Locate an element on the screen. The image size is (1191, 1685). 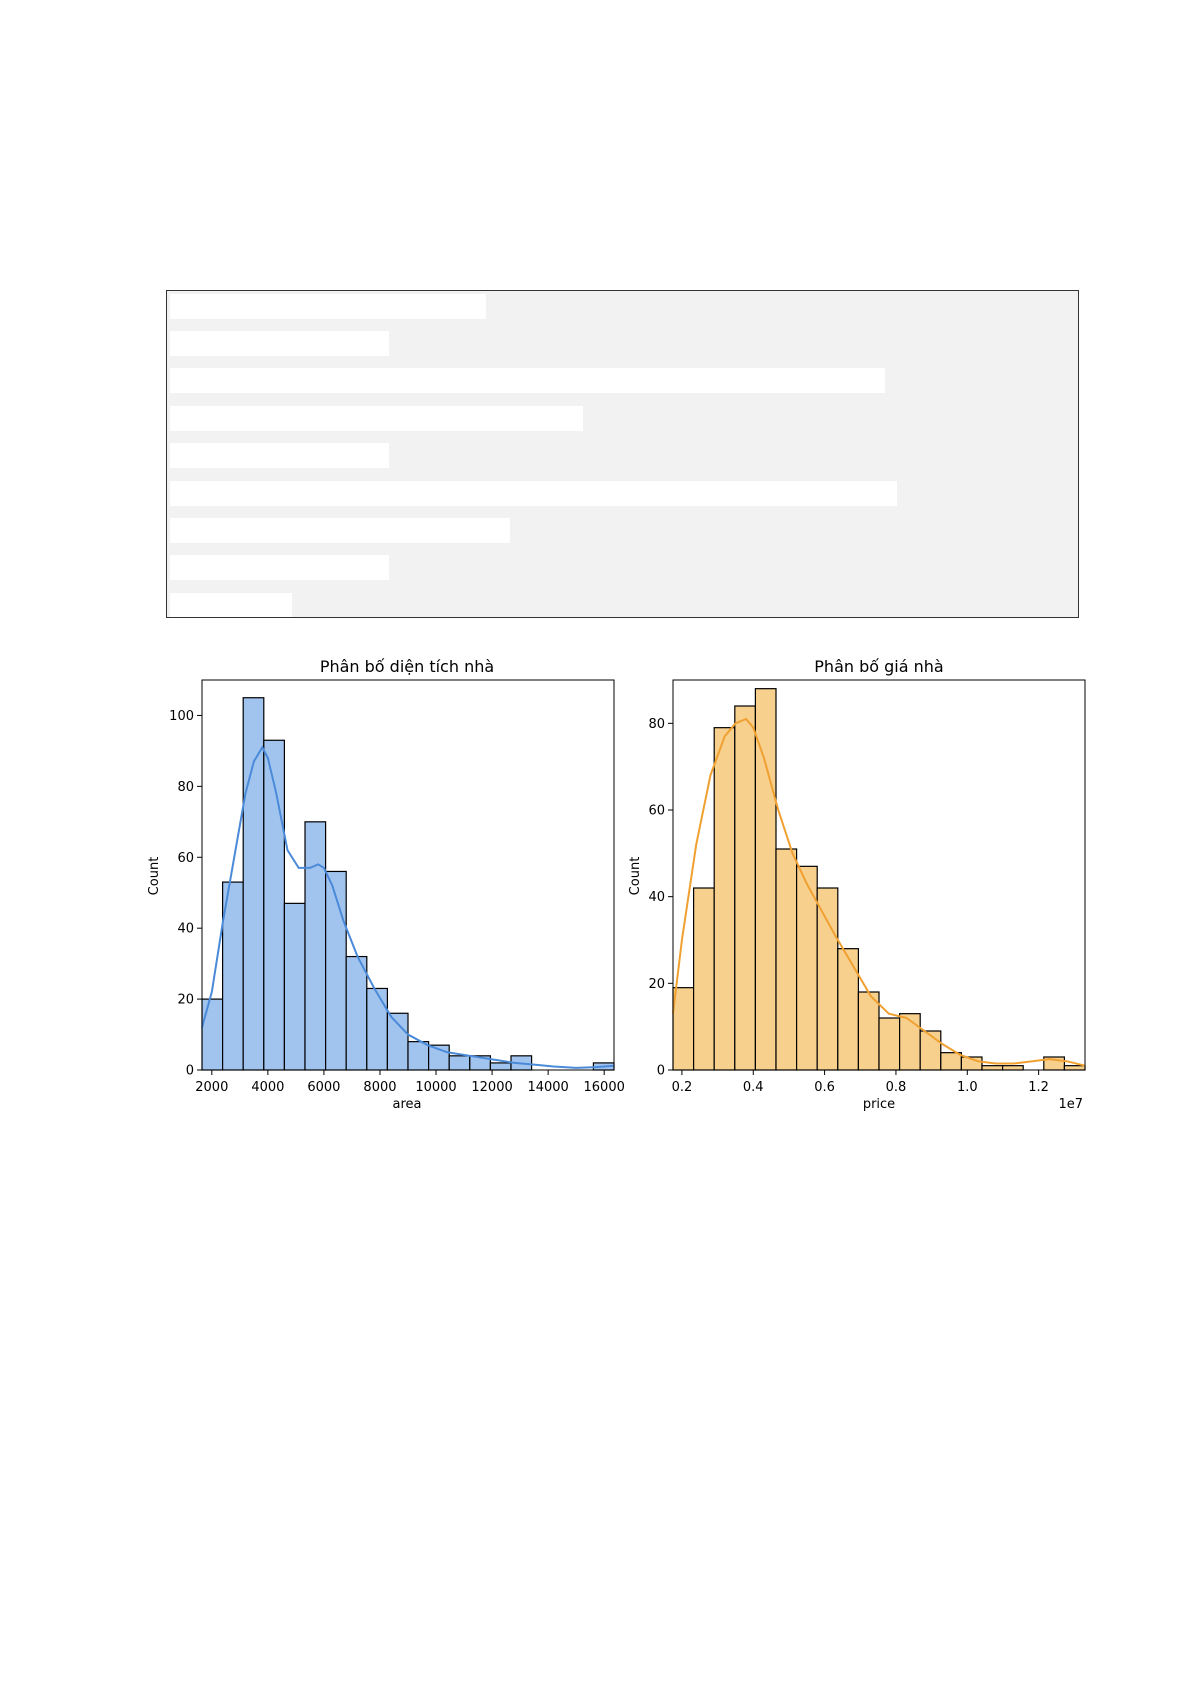
x-tick-label: 8000 is located at coordinates (379, 1087).